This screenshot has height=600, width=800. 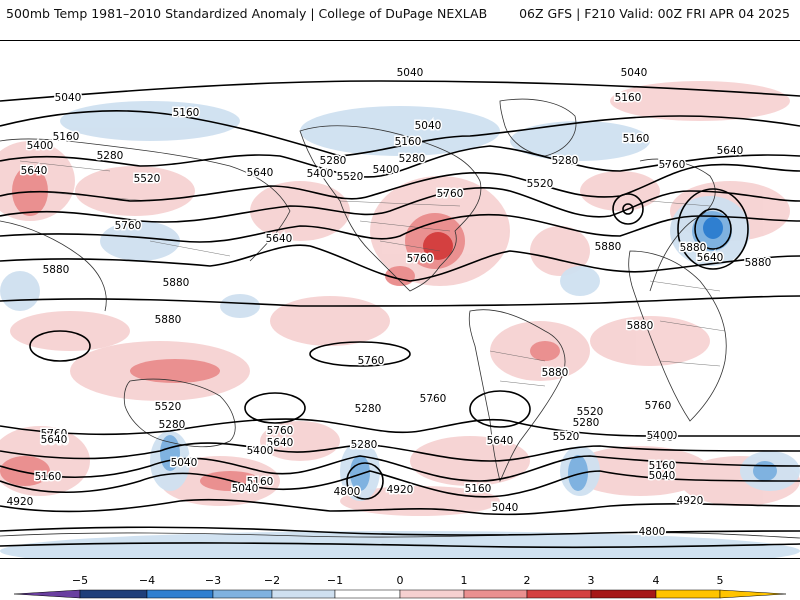 I want to click on colorbar-tick-label: −4, so click(x=147, y=580).